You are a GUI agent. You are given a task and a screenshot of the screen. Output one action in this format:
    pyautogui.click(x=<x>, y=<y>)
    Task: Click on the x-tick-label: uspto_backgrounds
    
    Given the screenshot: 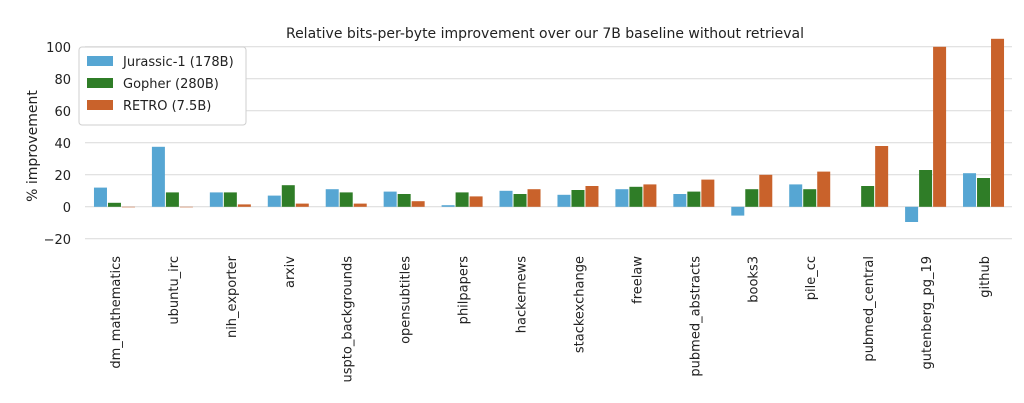 What is the action you would take?
    pyautogui.click(x=348, y=319)
    